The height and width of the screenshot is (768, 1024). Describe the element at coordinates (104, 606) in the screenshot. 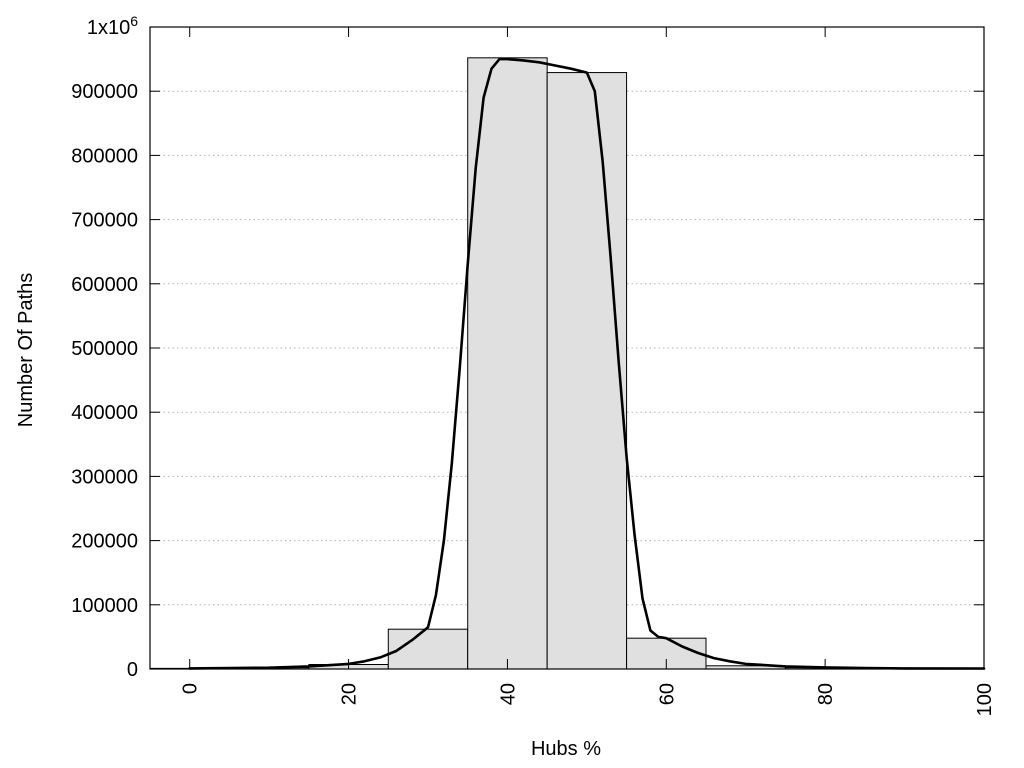

I see `y-tick-label: 100000` at that location.